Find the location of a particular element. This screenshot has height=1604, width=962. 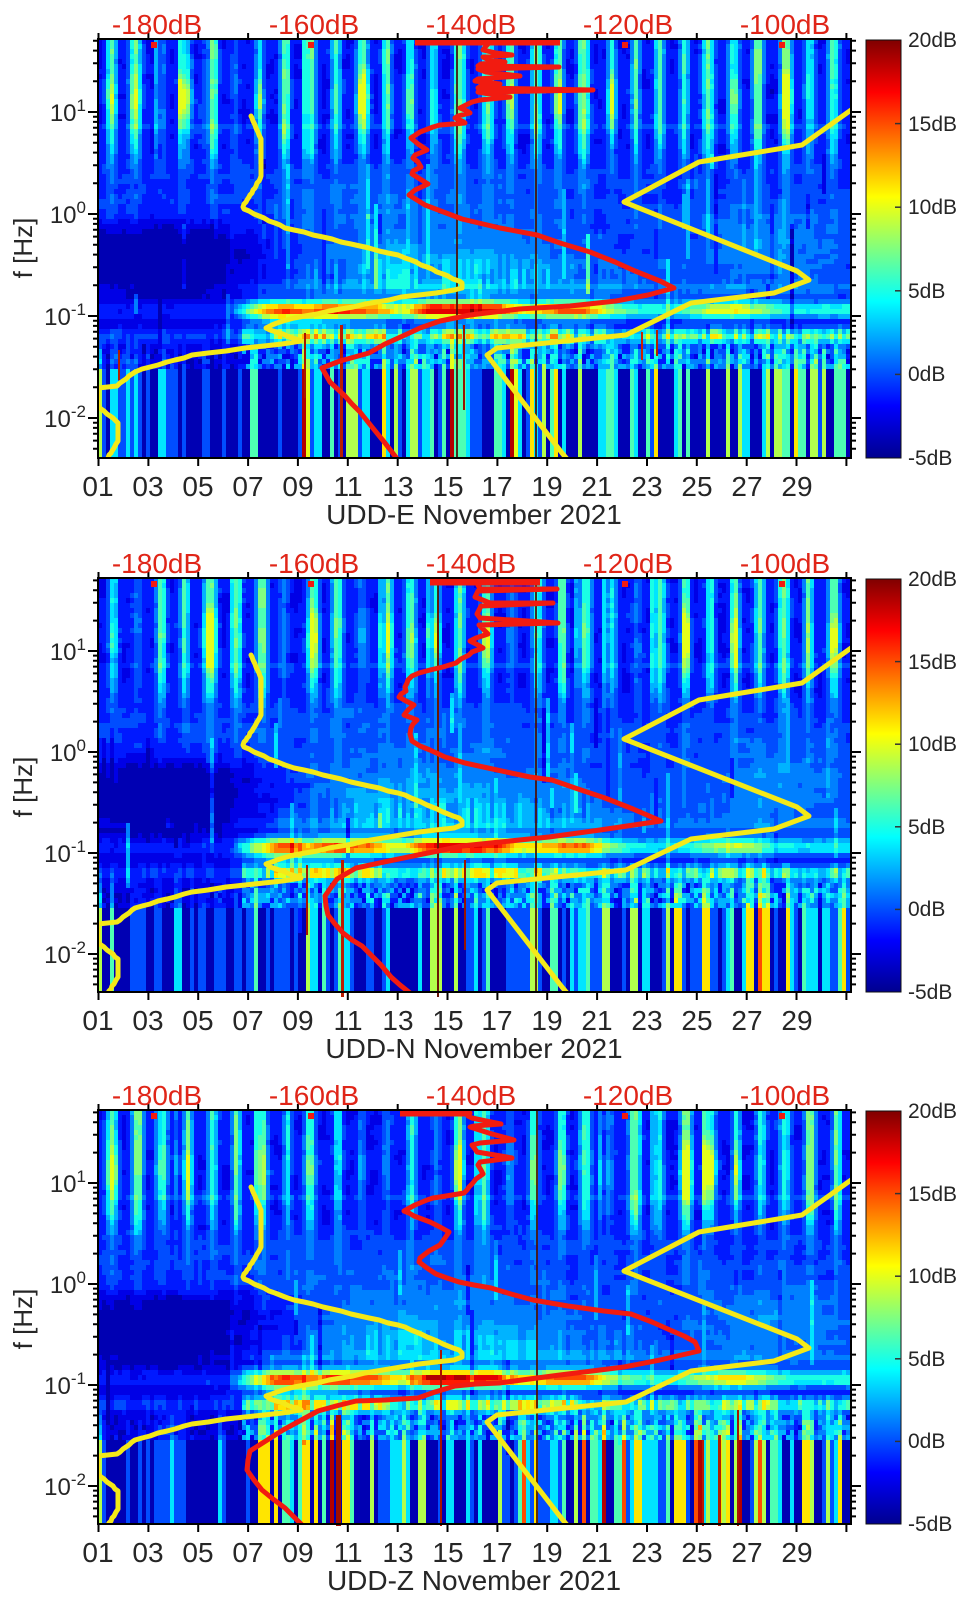

svg-text: 10¹ is located at coordinates (68, 111).